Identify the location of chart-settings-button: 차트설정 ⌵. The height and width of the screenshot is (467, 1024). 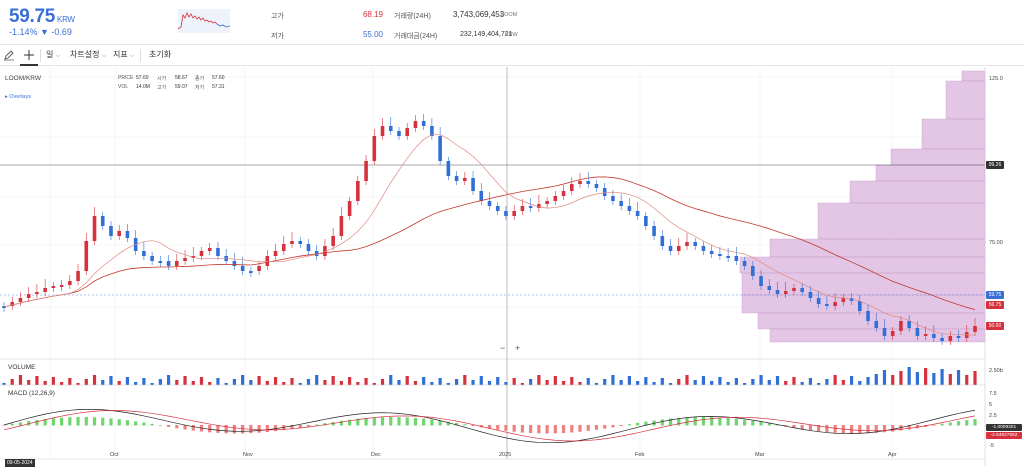
(88, 54).